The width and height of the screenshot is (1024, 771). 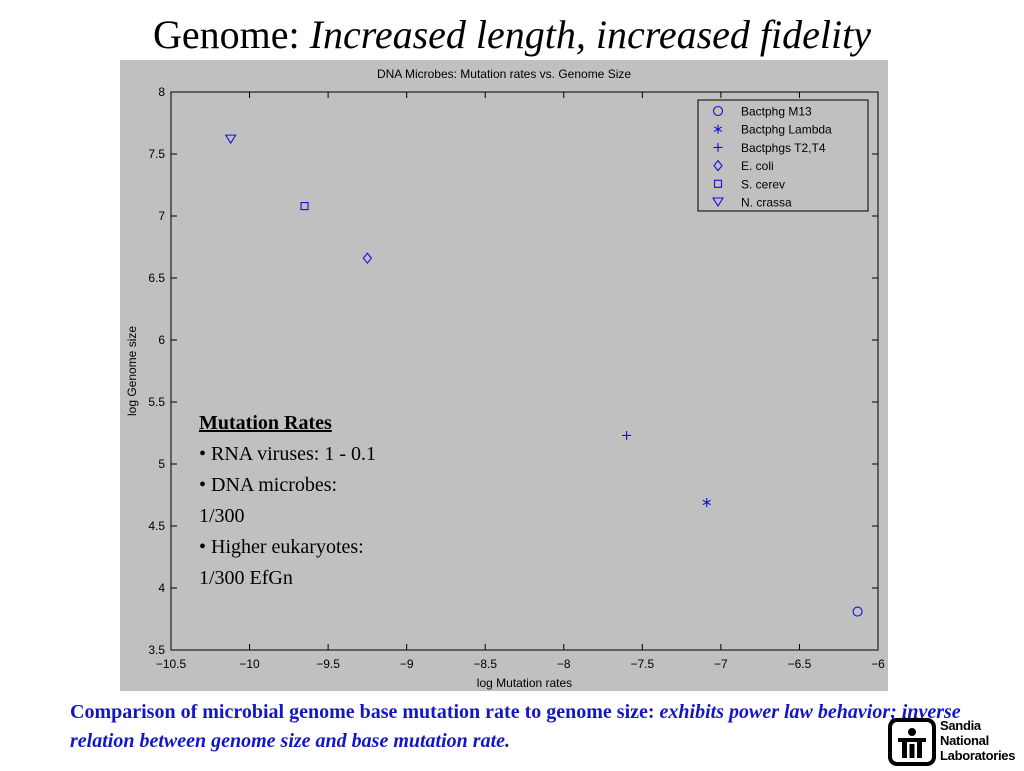 I want to click on data-point-triangle-down, so click(x=230, y=139).